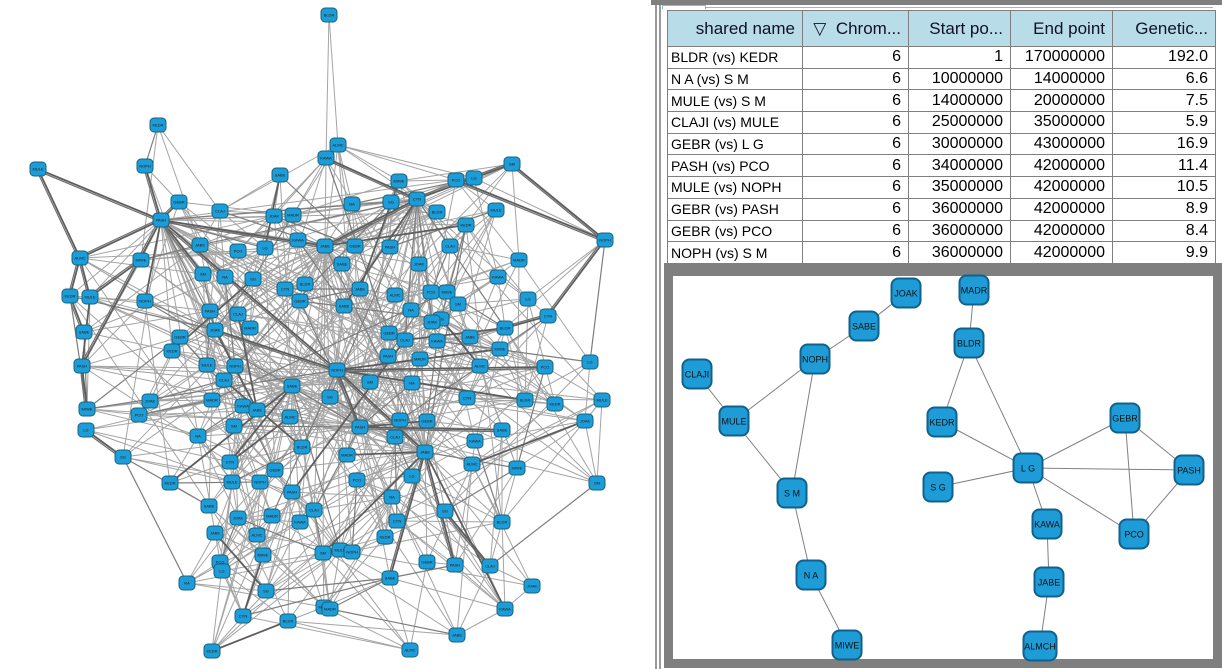 The width and height of the screenshot is (1222, 669). I want to click on svg-text: ALMCH, so click(1040, 647).